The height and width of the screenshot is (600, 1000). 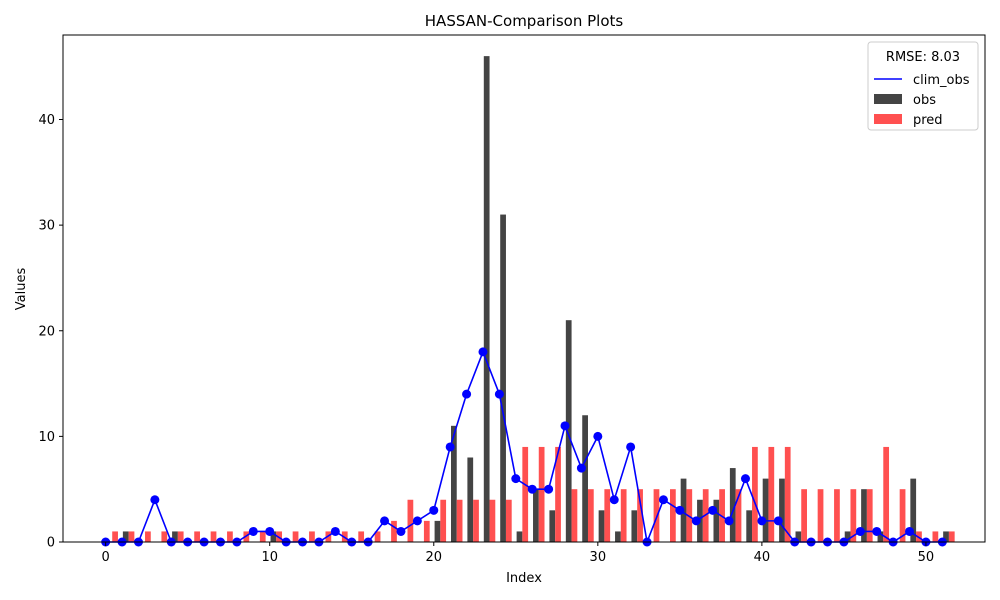 What do you see at coordinates (46, 120) in the screenshot?
I see `y-tick-label: 40` at bounding box center [46, 120].